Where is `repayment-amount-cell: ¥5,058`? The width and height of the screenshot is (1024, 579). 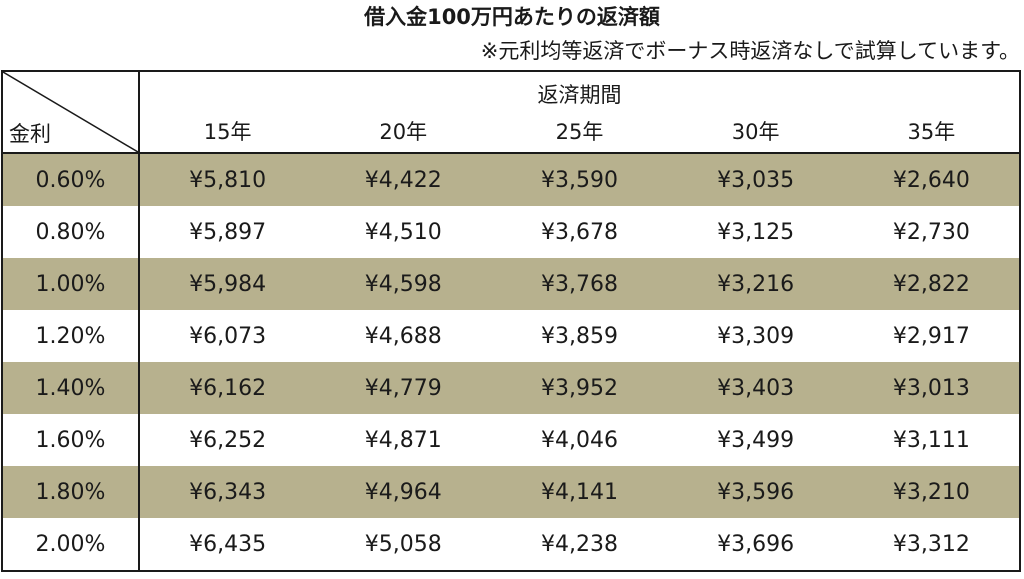 repayment-amount-cell: ¥5,058 is located at coordinates (403, 544).